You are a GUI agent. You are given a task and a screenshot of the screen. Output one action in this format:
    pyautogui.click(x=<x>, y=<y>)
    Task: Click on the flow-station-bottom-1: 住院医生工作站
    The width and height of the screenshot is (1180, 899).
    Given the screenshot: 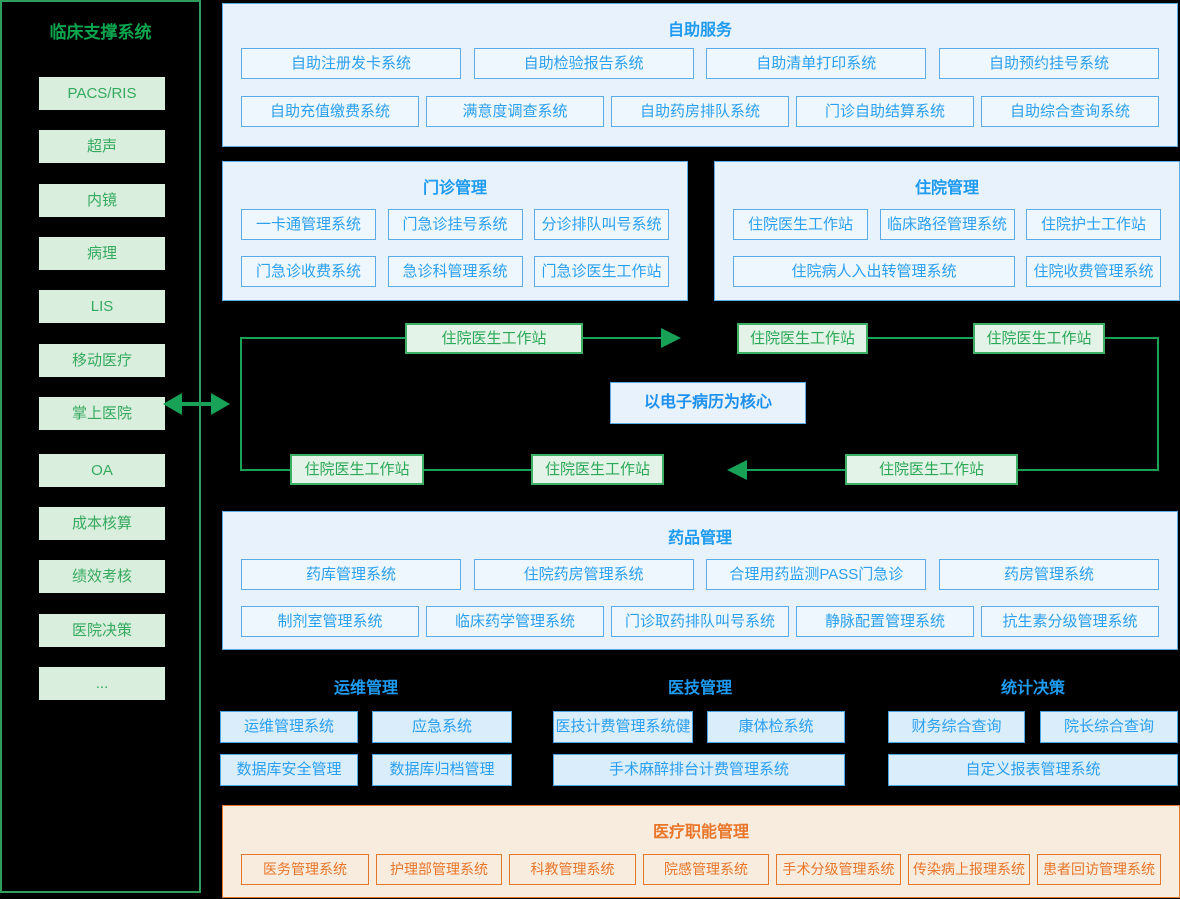 What is the action you would take?
    pyautogui.click(x=357, y=469)
    